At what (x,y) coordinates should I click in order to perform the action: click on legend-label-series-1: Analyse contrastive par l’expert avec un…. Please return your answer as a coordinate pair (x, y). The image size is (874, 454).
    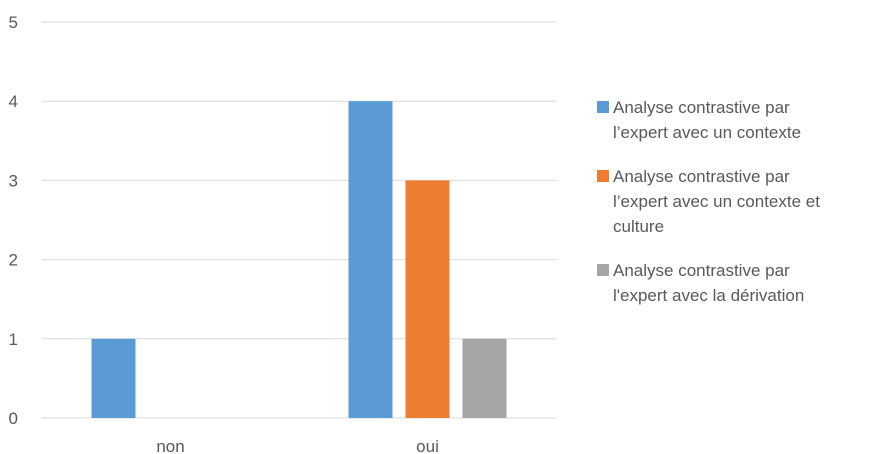
    Looking at the image, I should click on (707, 120).